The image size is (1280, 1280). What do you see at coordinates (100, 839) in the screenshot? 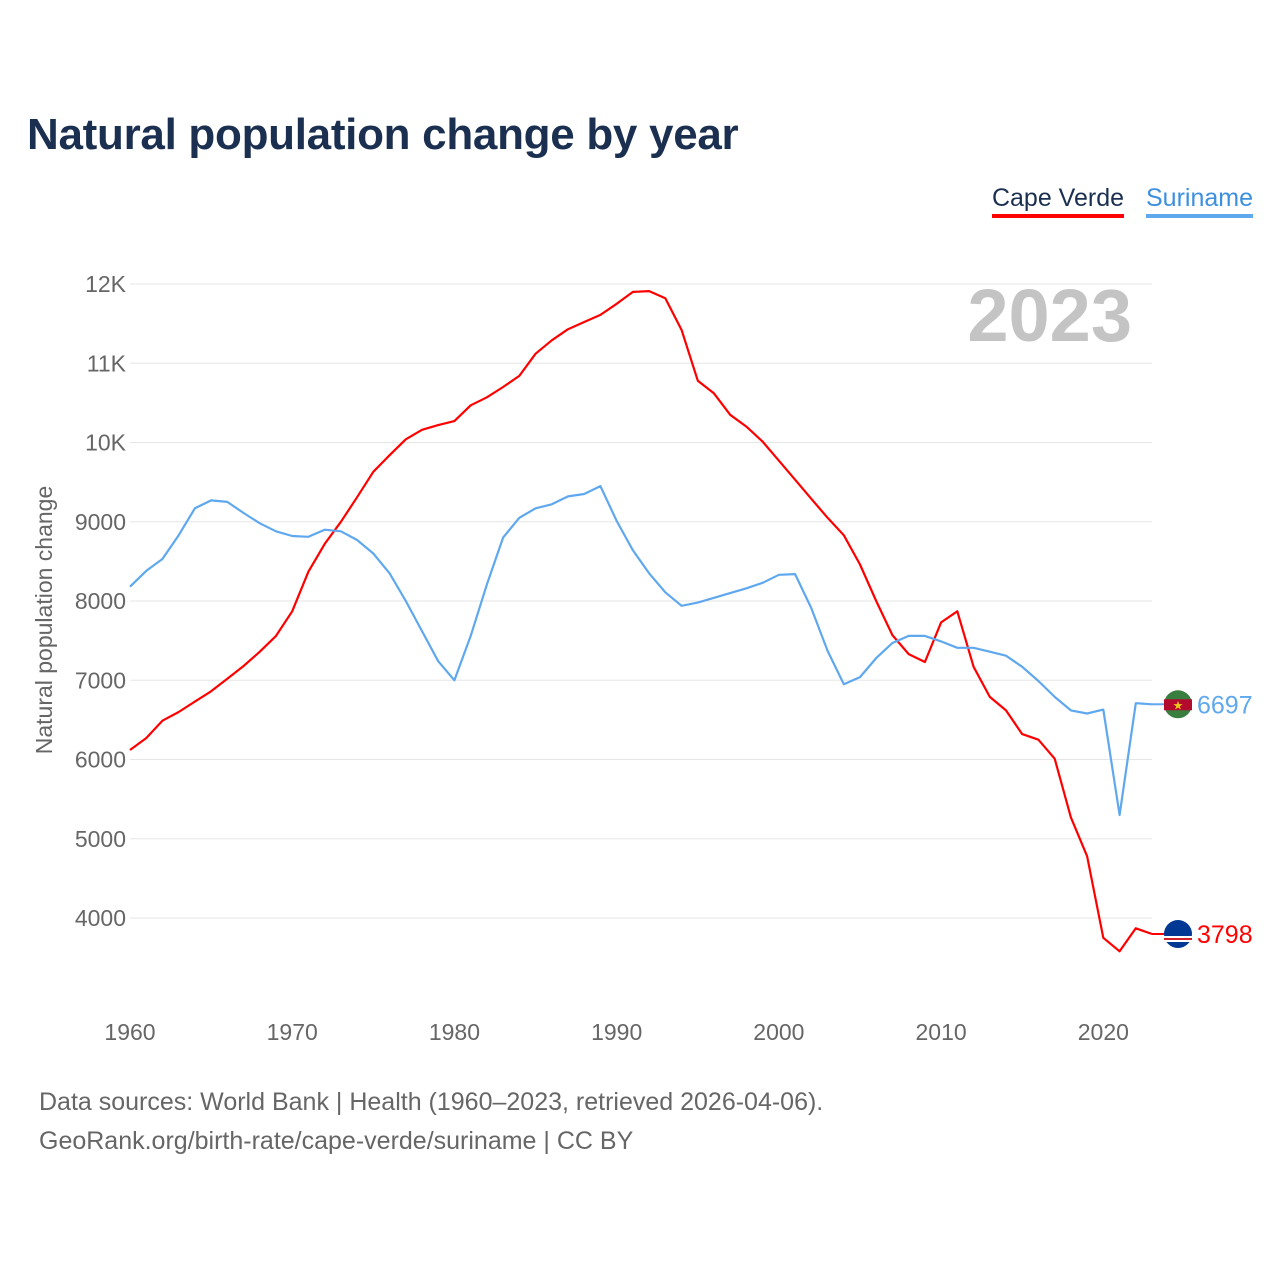
I see `y-tick-label: 5000` at bounding box center [100, 839].